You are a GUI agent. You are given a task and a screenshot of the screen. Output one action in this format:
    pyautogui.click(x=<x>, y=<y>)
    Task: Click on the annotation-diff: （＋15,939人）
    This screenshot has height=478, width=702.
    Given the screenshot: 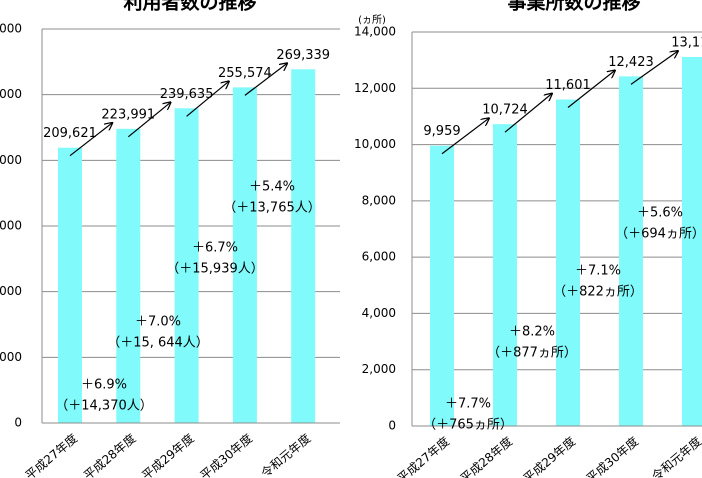 What is the action you would take?
    pyautogui.click(x=215, y=269)
    